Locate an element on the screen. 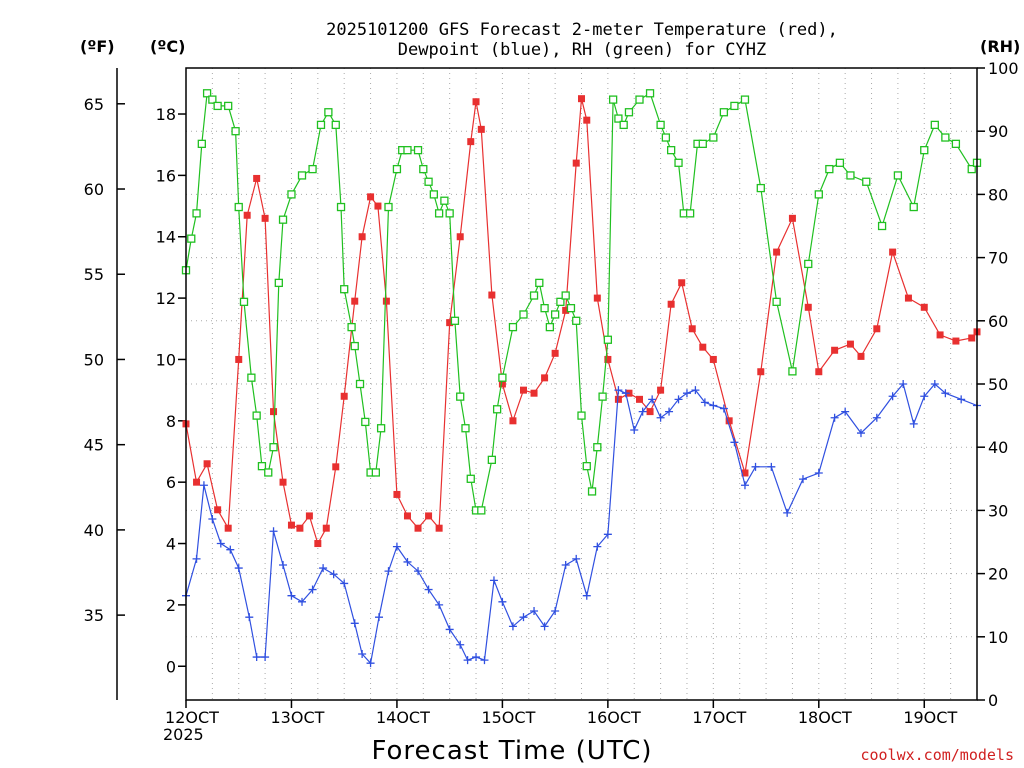 This screenshot has height=768, width=1024. fahrenheit-tick-label: 45 is located at coordinates (94, 445).